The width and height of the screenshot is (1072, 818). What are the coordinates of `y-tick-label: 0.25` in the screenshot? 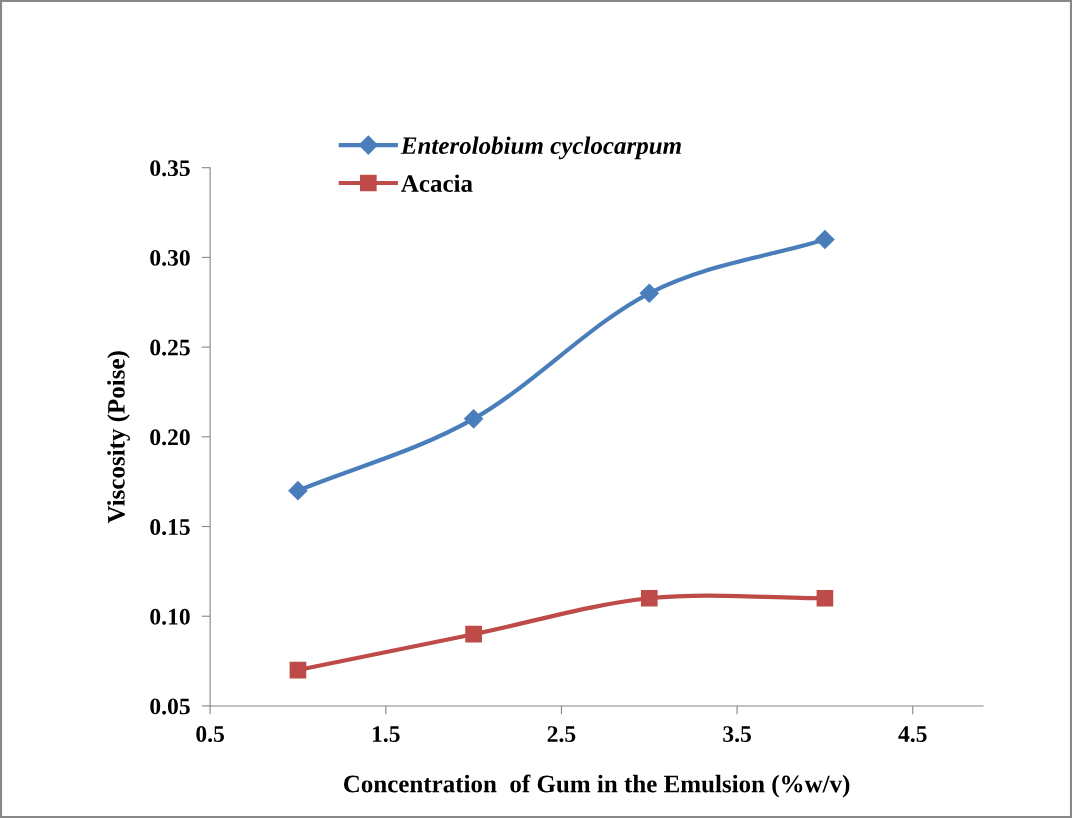 It's located at (170, 347).